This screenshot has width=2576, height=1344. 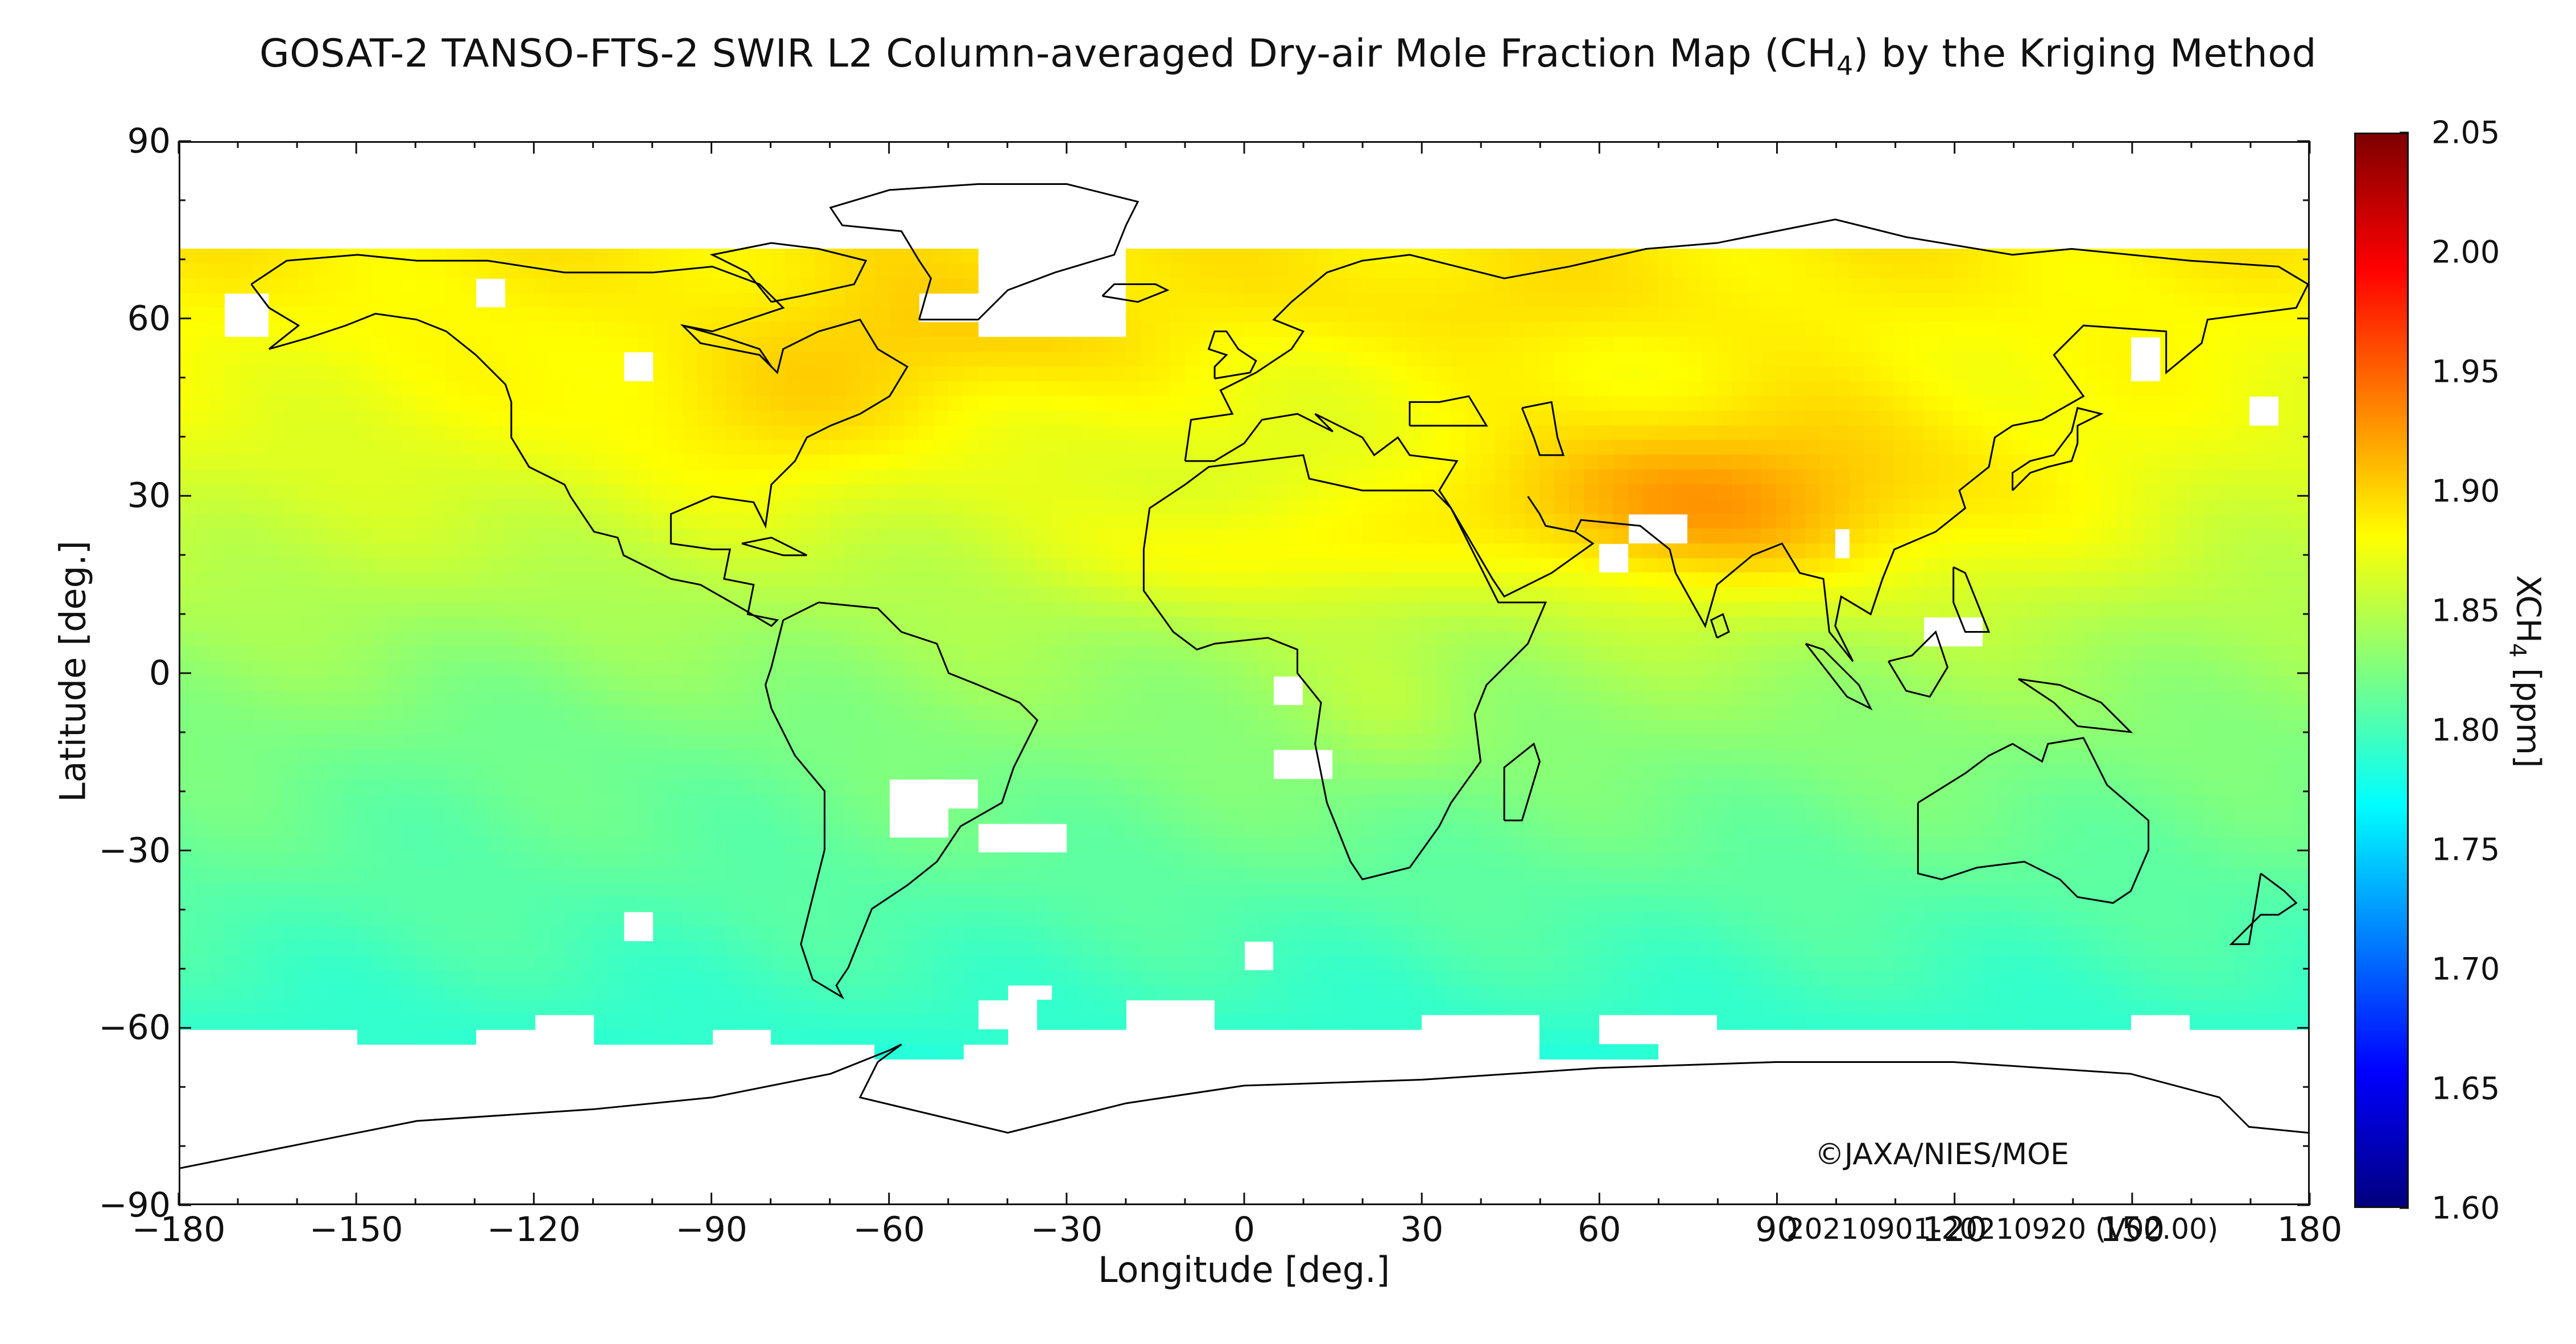 I want to click on colorbar-tick-label: 2.00, so click(x=2465, y=252).